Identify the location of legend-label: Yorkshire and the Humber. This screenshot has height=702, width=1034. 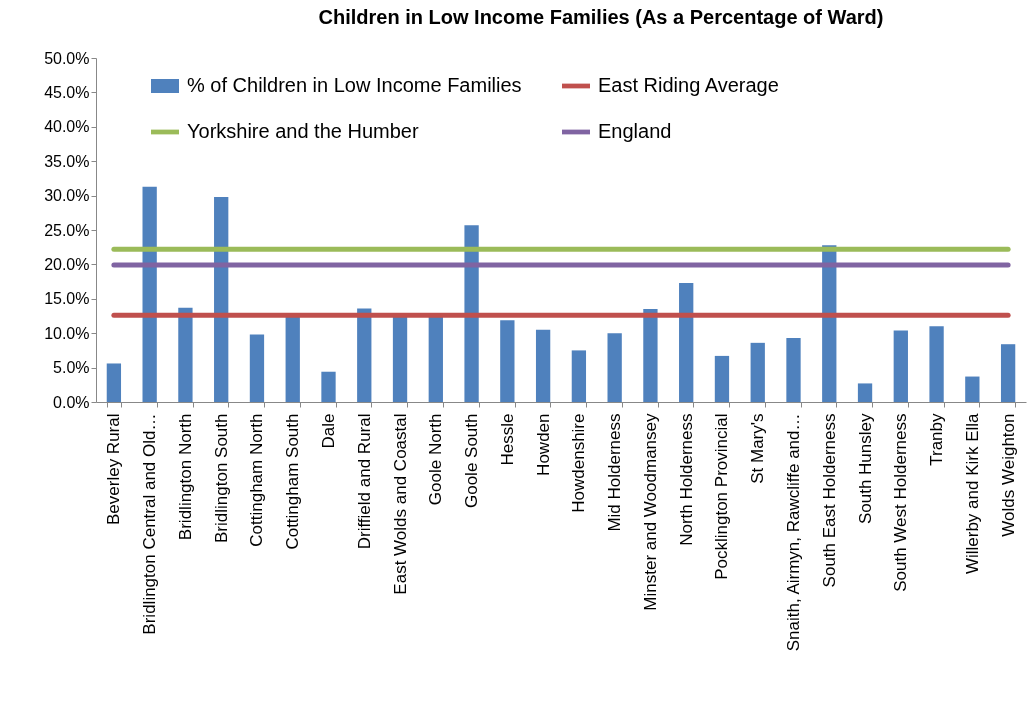
(303, 131).